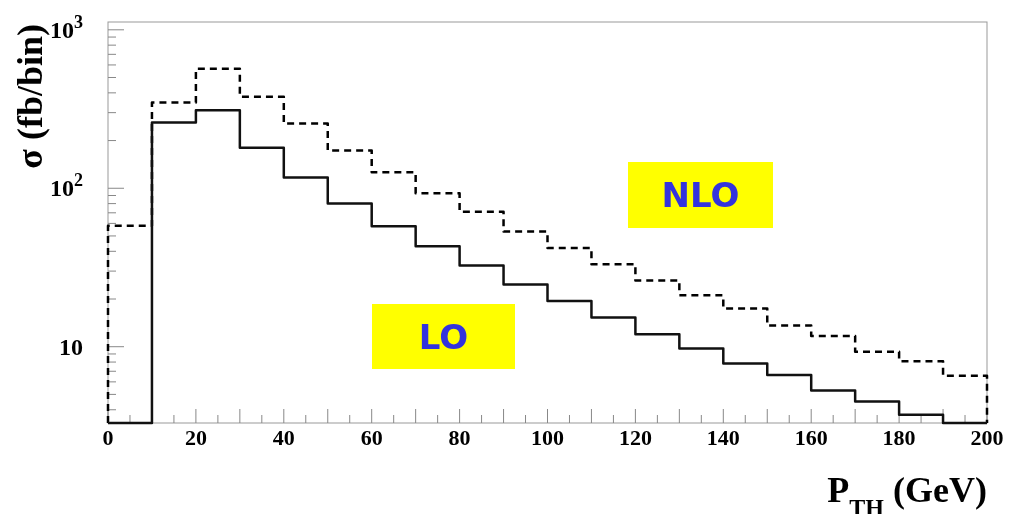 The width and height of the screenshot is (1012, 514). Describe the element at coordinates (459, 437) in the screenshot. I see `x-tick-label: 80` at that location.